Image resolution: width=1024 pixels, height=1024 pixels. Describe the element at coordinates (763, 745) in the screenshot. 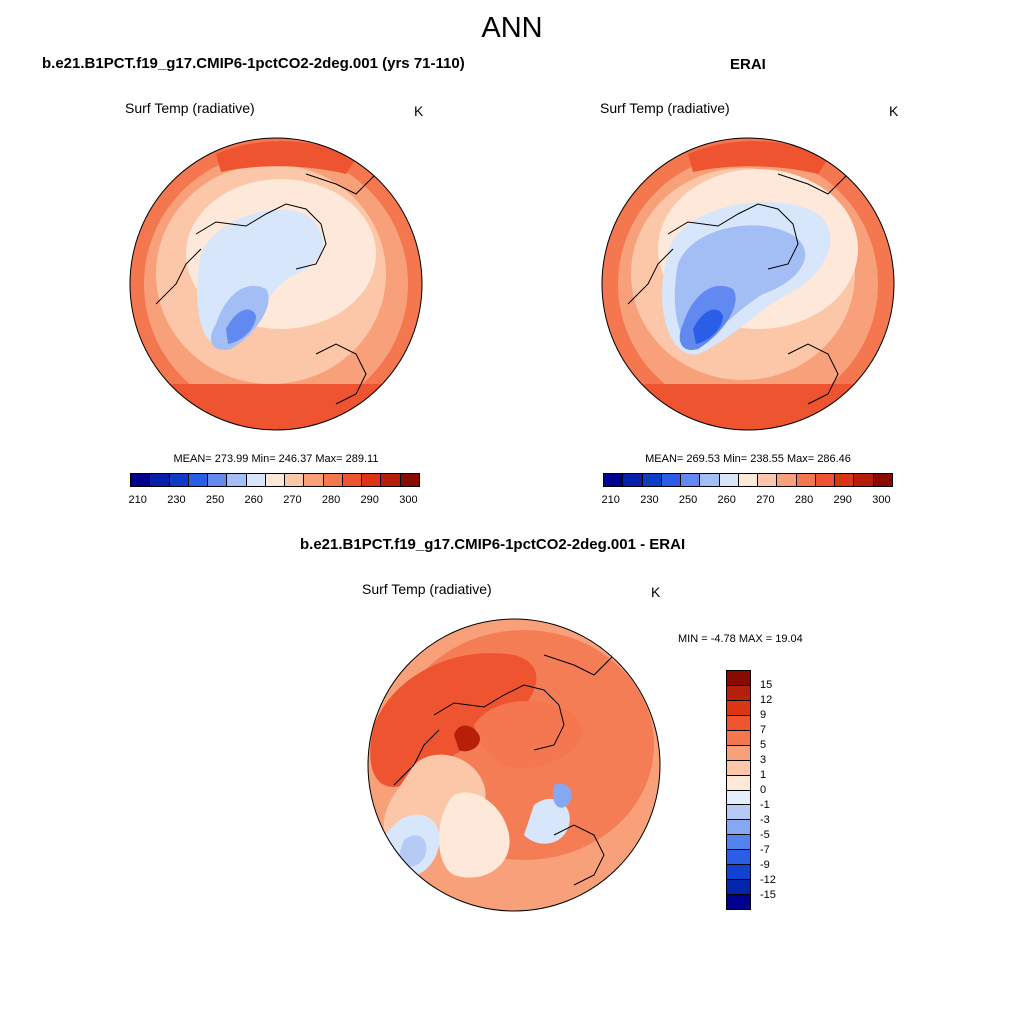

I see `colorbar-tick-label: 5` at that location.